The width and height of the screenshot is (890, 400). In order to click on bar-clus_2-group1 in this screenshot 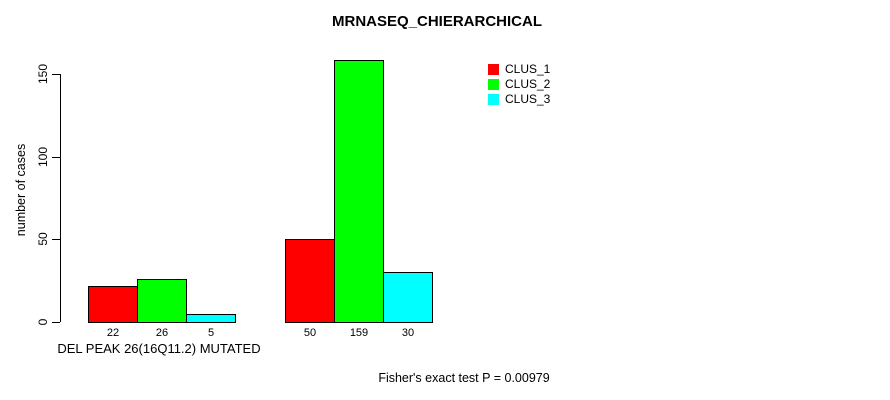, I will do `click(162, 301)`.